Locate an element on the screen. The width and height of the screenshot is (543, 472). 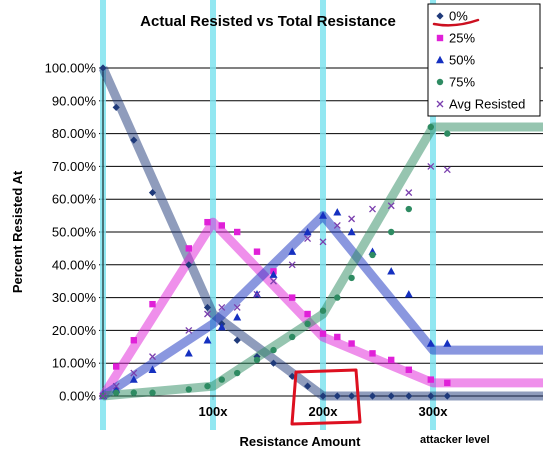
y-tick-label-2: 20.00% is located at coordinates (74, 330).